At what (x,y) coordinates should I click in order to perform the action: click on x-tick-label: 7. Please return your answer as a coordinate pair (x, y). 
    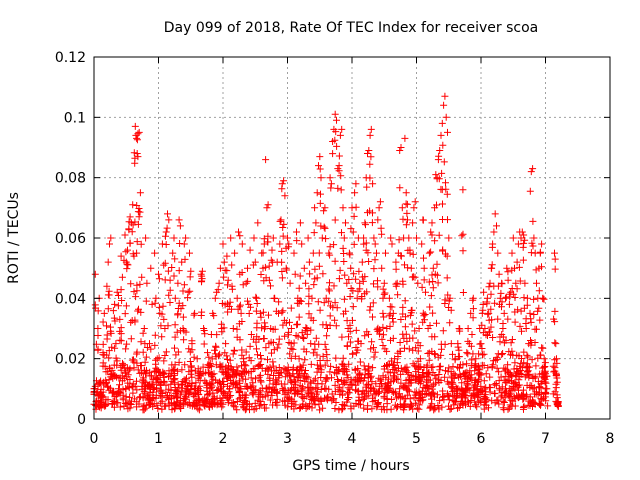
    Looking at the image, I should click on (545, 439).